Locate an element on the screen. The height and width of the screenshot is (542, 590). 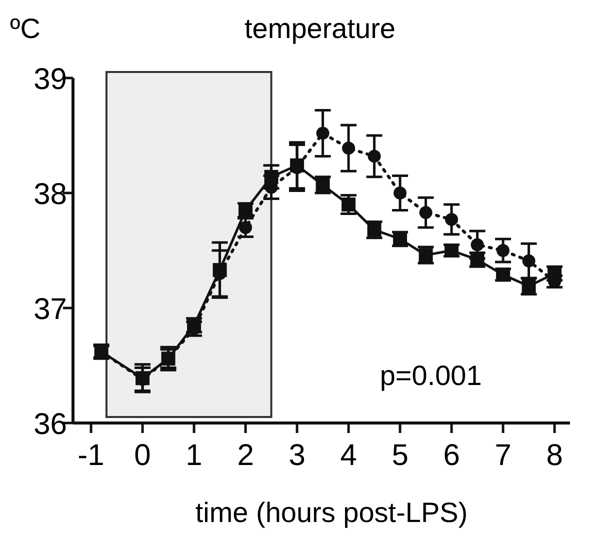
annotation: p=0.001 is located at coordinates (431, 375).